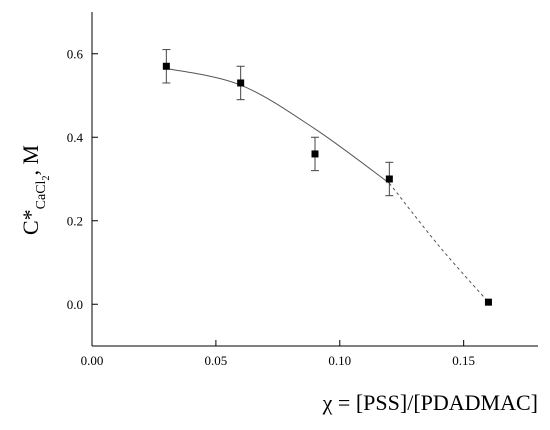 This screenshot has height=430, width=550. Describe the element at coordinates (92, 360) in the screenshot. I see `x-tick-label: 0.00` at that location.